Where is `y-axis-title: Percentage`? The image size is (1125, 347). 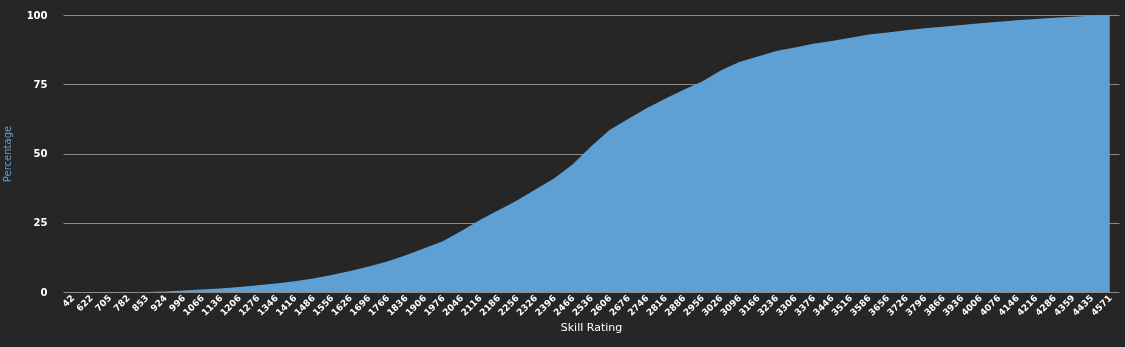 y-axis-title: Percentage is located at coordinates (7, 154).